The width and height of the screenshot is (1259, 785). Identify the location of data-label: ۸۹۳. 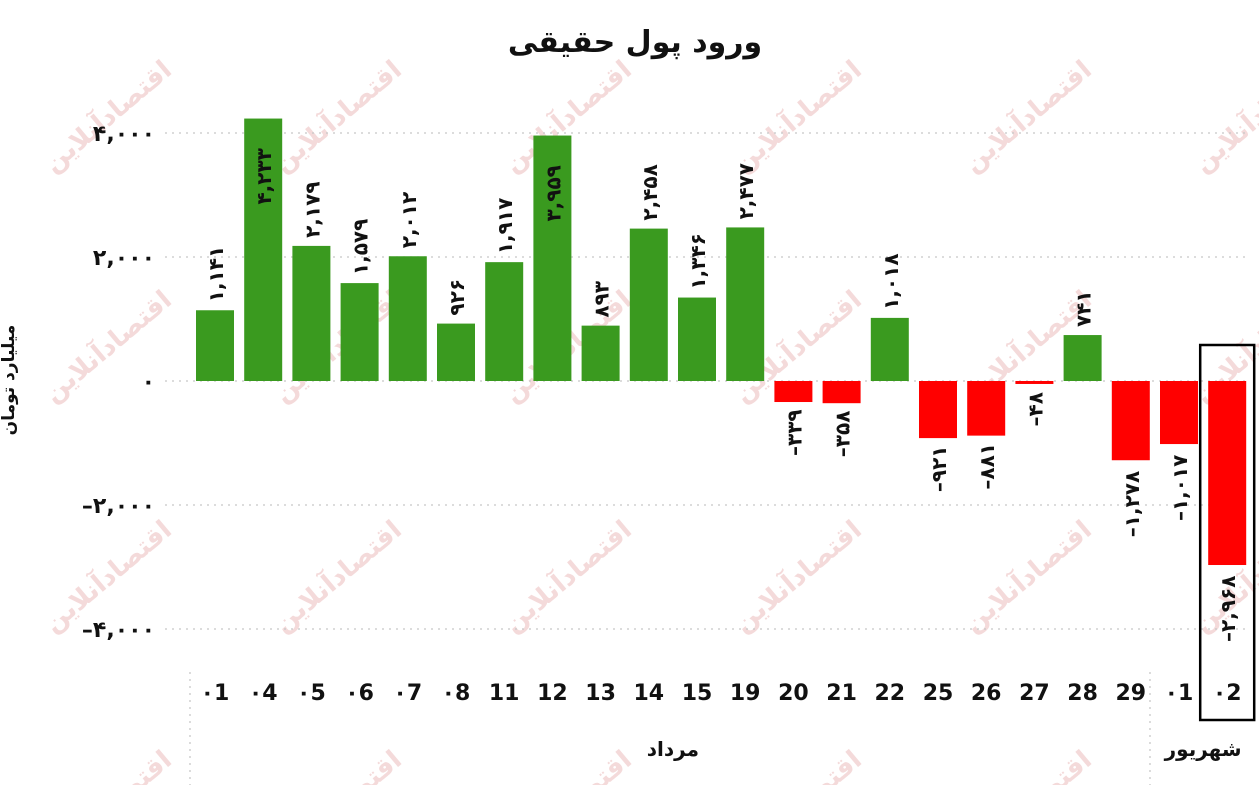
(602, 299).